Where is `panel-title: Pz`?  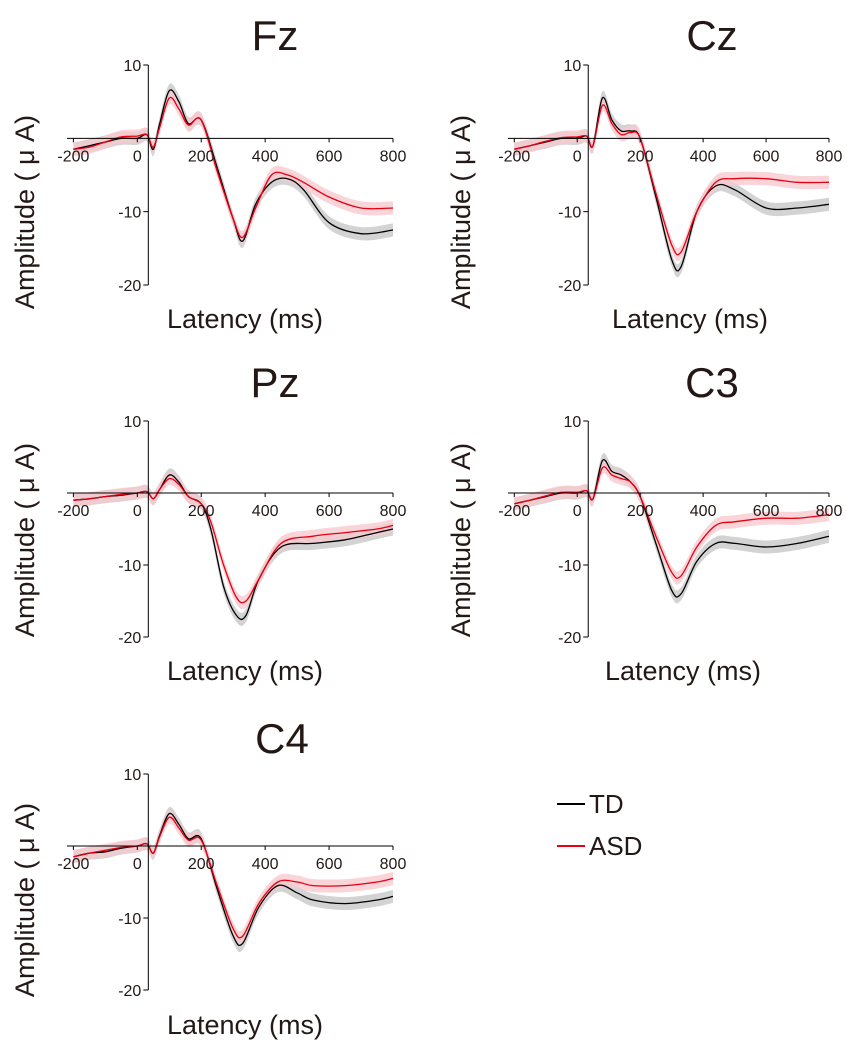
panel-title: Pz is located at coordinates (274, 382).